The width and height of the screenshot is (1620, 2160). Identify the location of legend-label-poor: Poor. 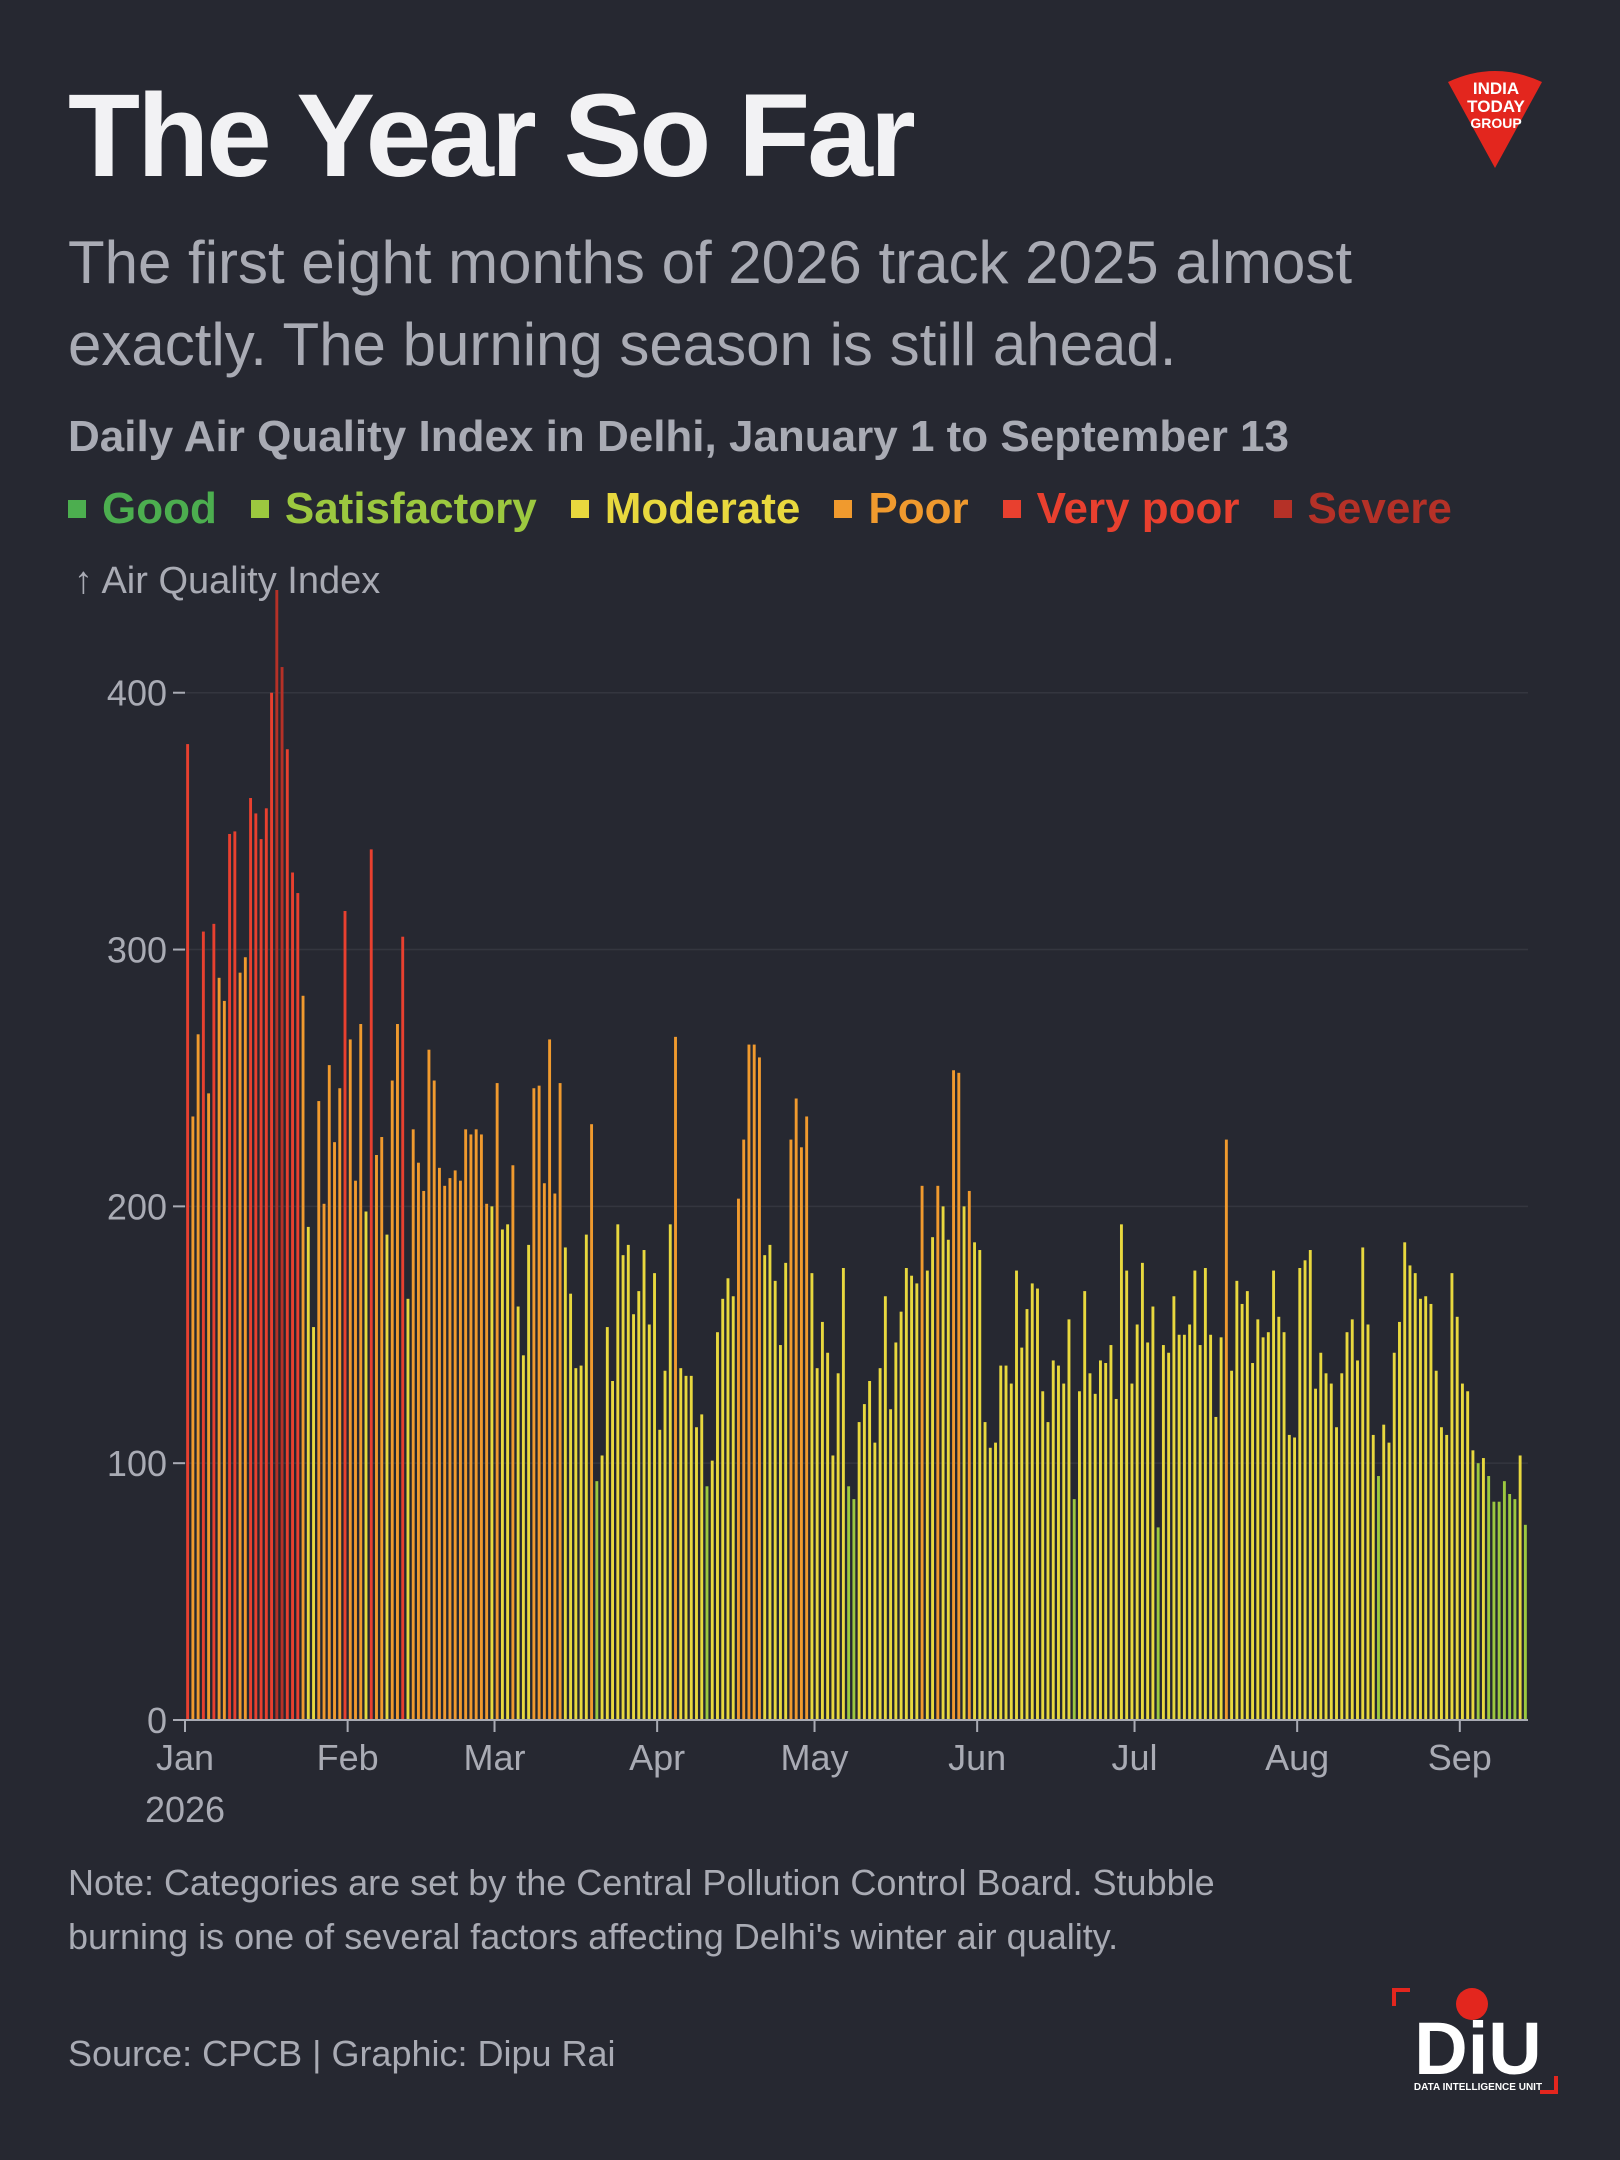
(918, 508).